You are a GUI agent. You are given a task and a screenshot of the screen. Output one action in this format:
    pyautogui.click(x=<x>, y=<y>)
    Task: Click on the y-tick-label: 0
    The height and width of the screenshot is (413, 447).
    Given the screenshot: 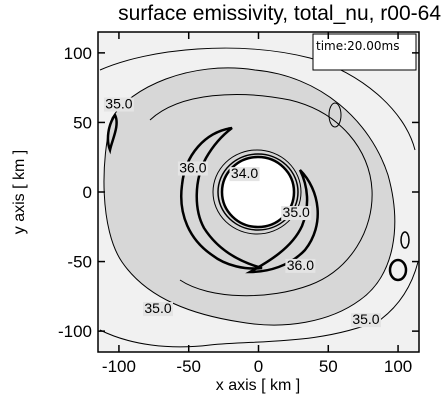 What is the action you would take?
    pyautogui.click(x=87, y=192)
    